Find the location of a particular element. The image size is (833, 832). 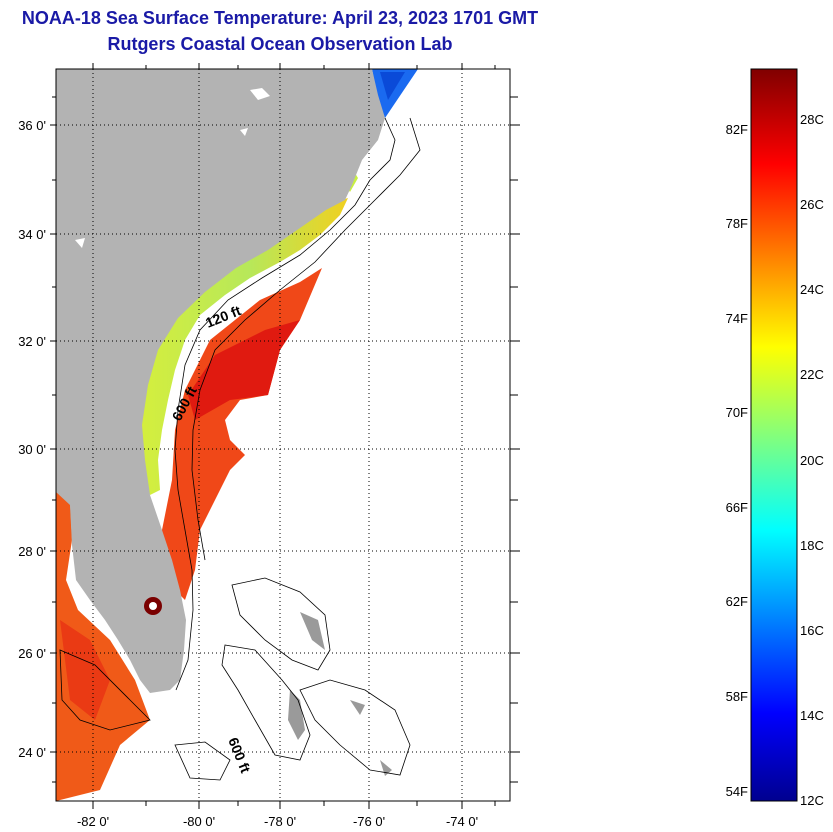

gulf-stream-sst-region is located at coordinates (241, 434).